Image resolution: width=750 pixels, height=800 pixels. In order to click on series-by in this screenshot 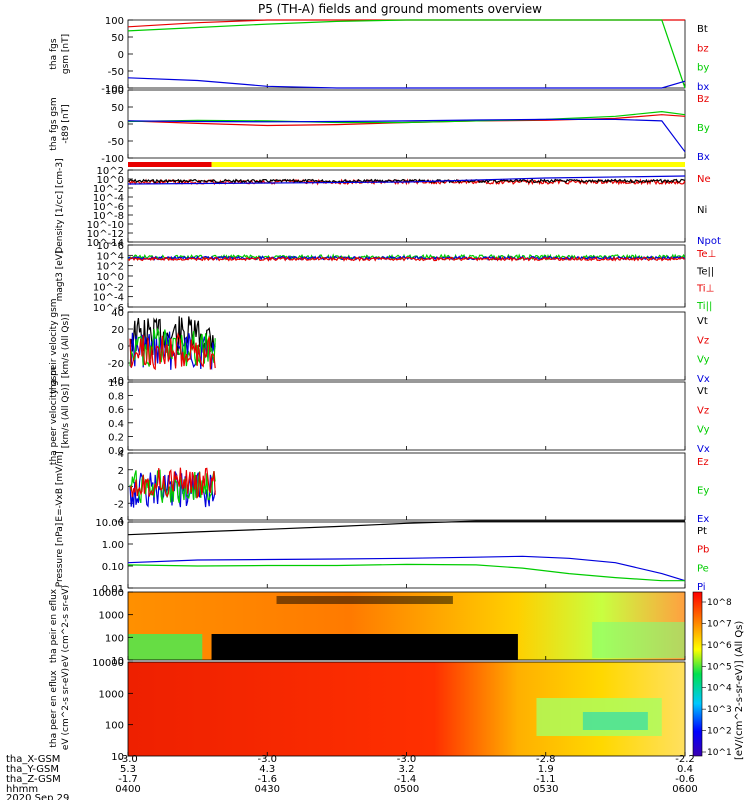, I will do `click(406, 54)`.